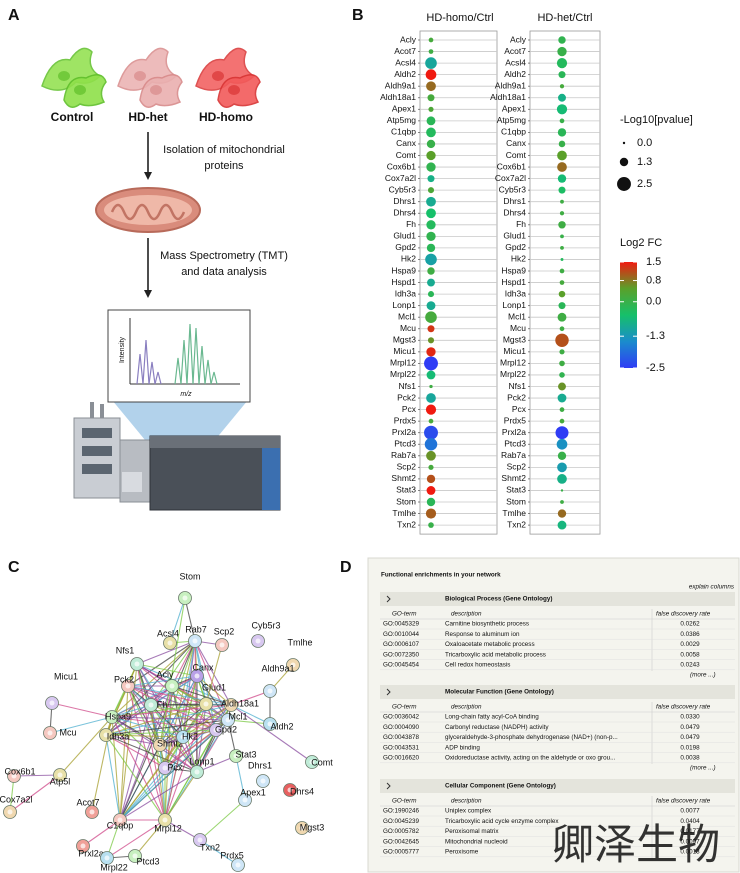  Describe the element at coordinates (690, 624) in the screenshot. I see `fdr: 0.0262` at that location.